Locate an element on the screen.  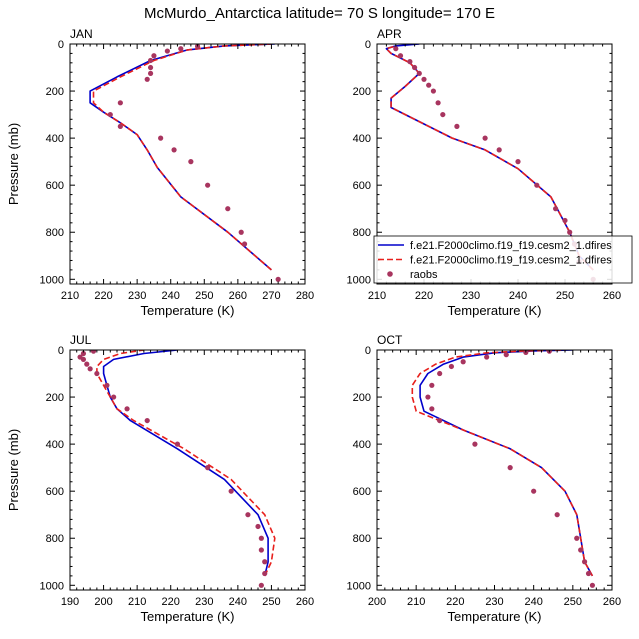
panel-label: JAN is located at coordinates (81, 34).